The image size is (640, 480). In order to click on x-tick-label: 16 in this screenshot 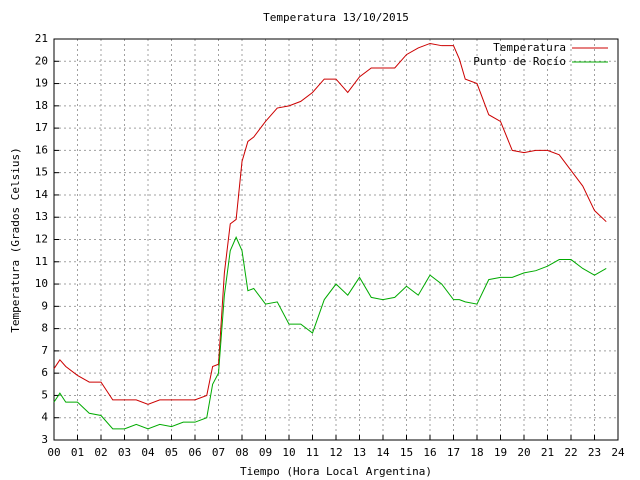, I will do `click(429, 452)`.